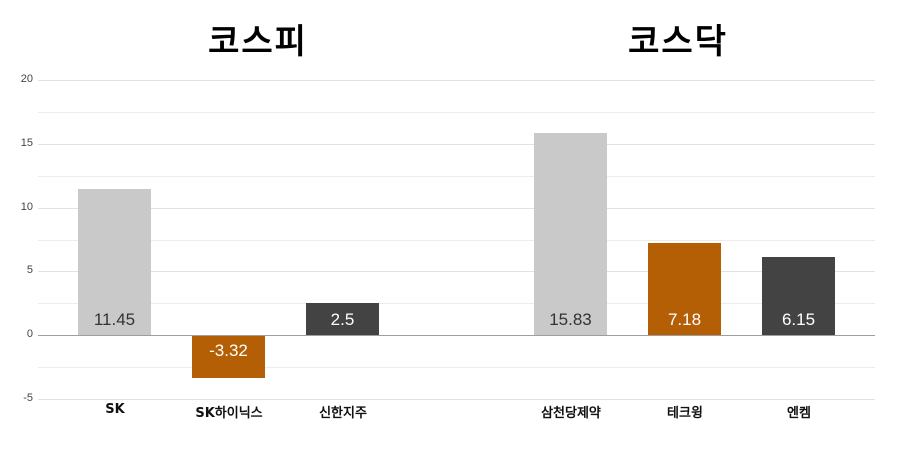  I want to click on bar-sk-hynix, so click(228, 357).